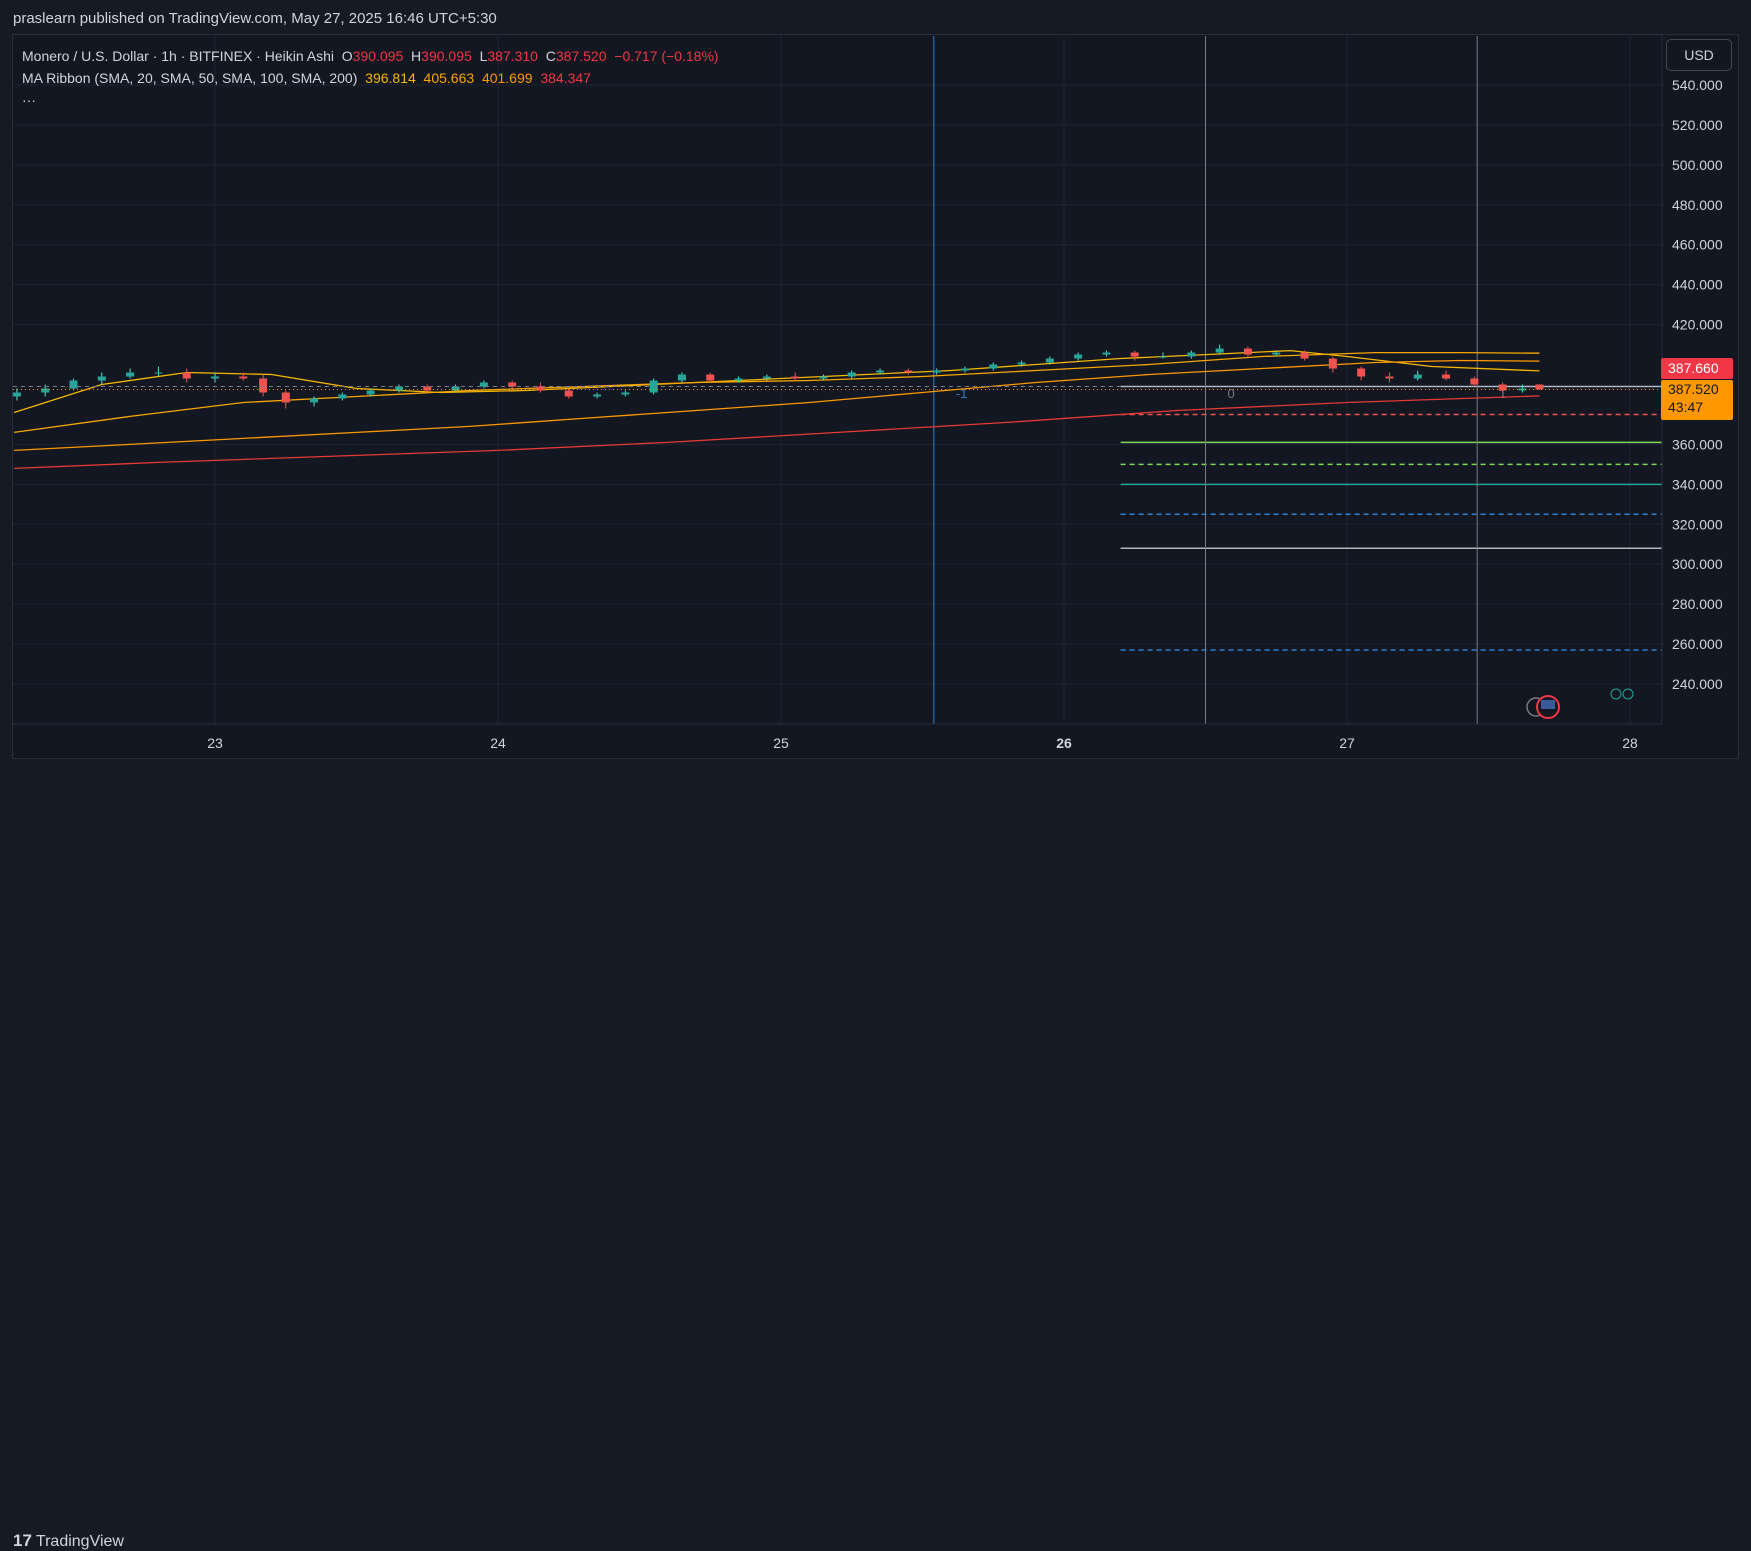  What do you see at coordinates (79, 1541) in the screenshot?
I see `tradingview-logo-text: TradingView` at bounding box center [79, 1541].